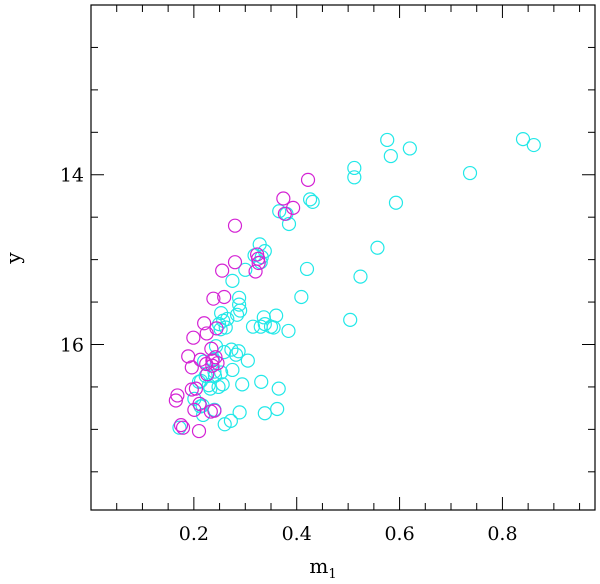 This screenshot has height=584, width=600. I want to click on x-axis-label-main: m, so click(318, 566).